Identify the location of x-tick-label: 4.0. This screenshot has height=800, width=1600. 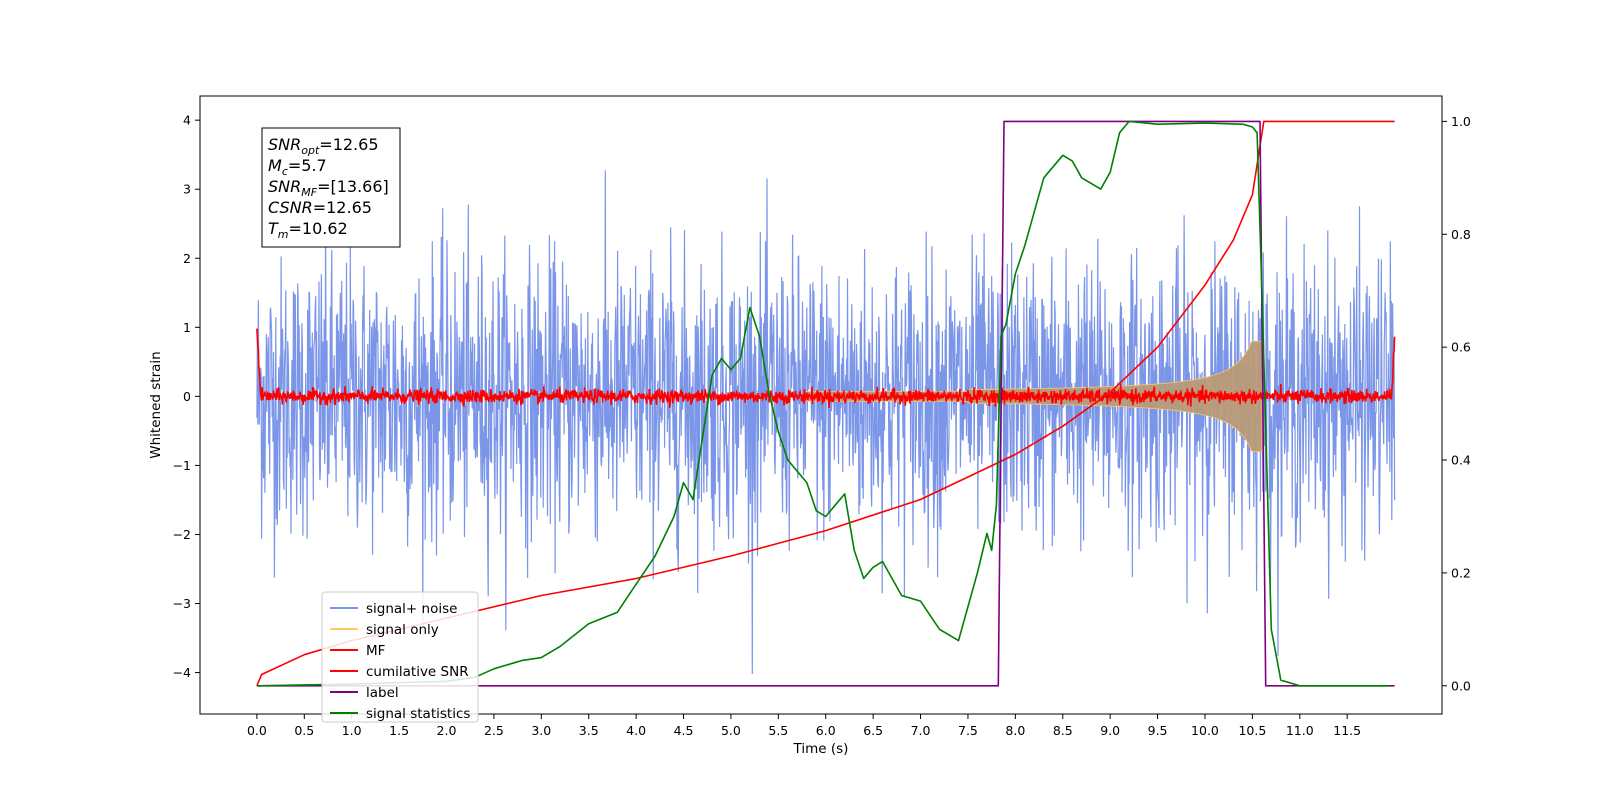
(636, 730).